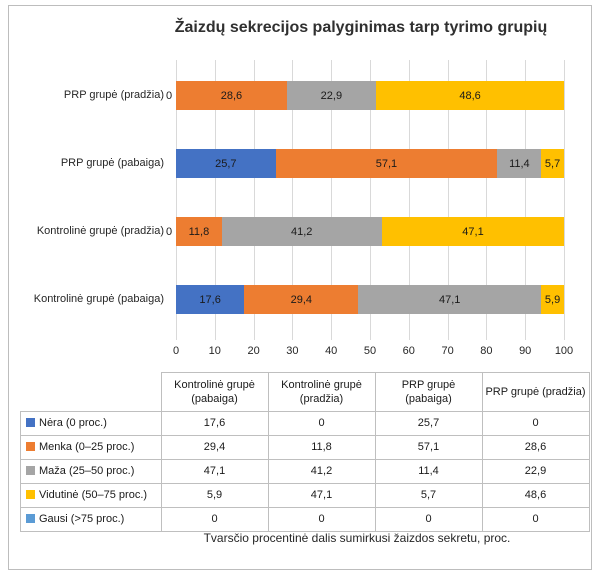 This screenshot has height=575, width=600. What do you see at coordinates (428, 495) in the screenshot?
I see `table-value-cell: 5,7` at bounding box center [428, 495].